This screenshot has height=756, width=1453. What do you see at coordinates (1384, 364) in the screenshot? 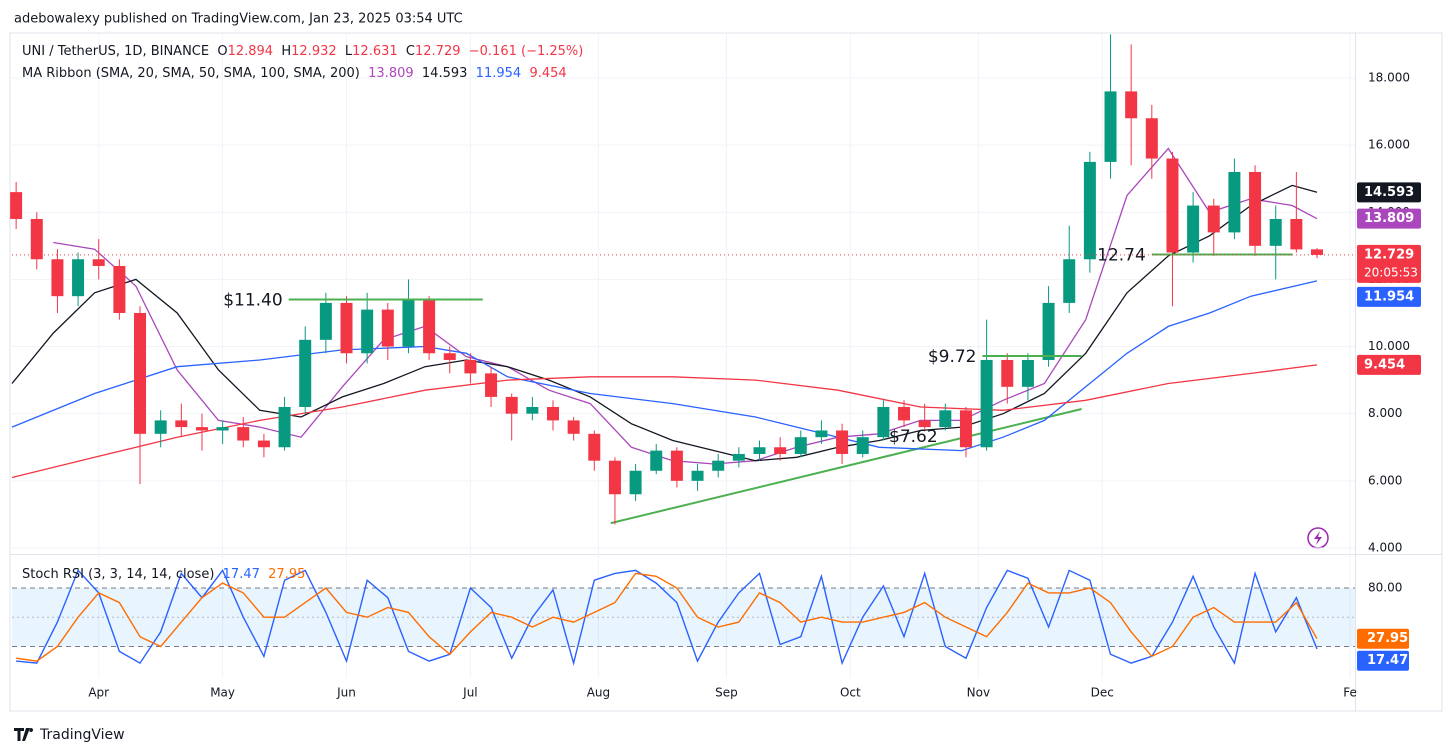
I see `price-label: 9.454` at bounding box center [1384, 364].